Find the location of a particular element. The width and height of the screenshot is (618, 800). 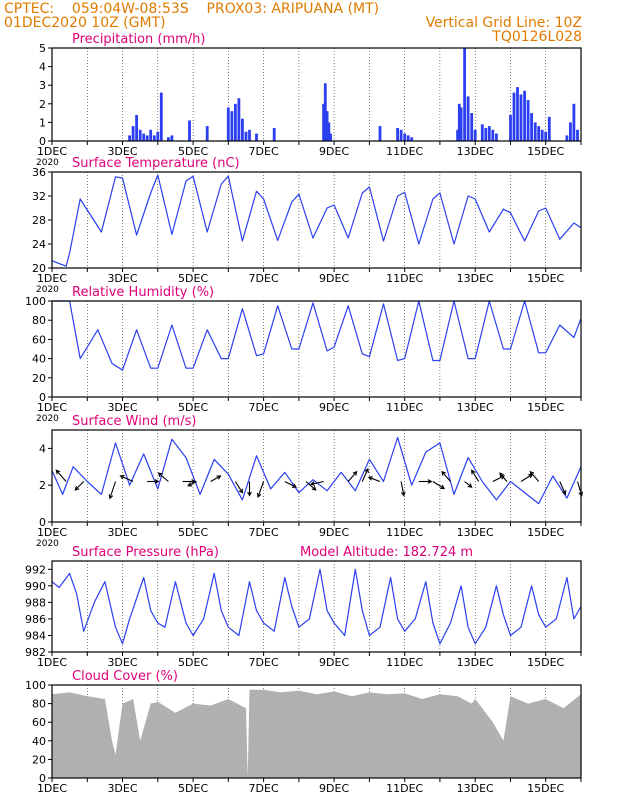

precip-xtick-label: 9DEC is located at coordinates (334, 151).